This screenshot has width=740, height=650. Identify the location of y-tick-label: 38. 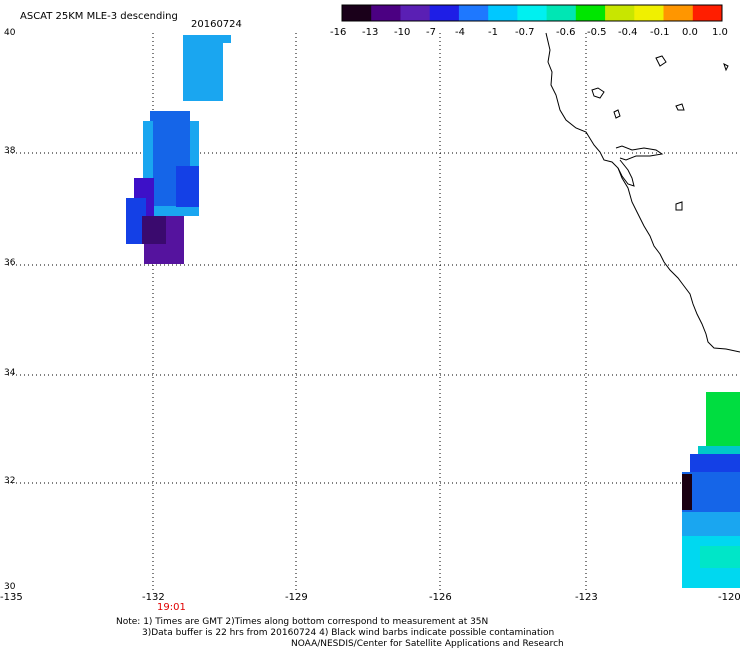
(10, 151).